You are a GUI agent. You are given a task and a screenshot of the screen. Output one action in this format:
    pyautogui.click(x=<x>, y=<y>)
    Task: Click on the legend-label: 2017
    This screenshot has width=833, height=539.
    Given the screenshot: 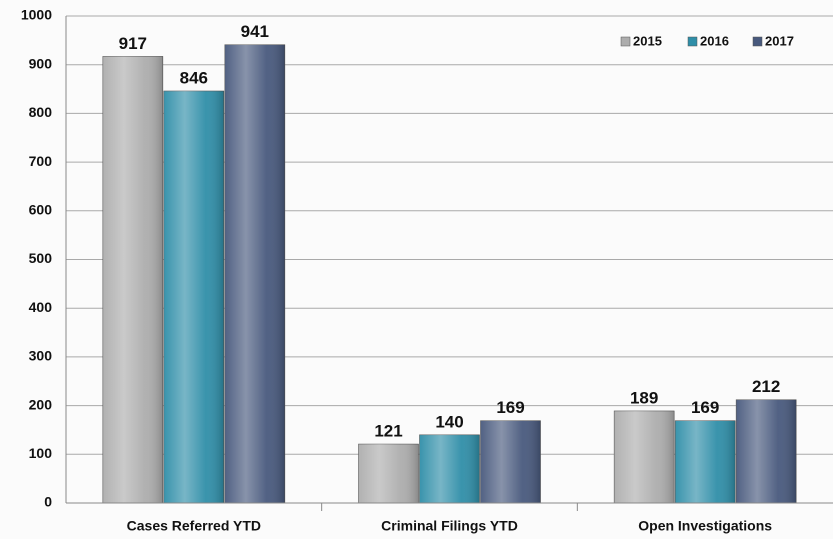 What is the action you would take?
    pyautogui.click(x=779, y=40)
    